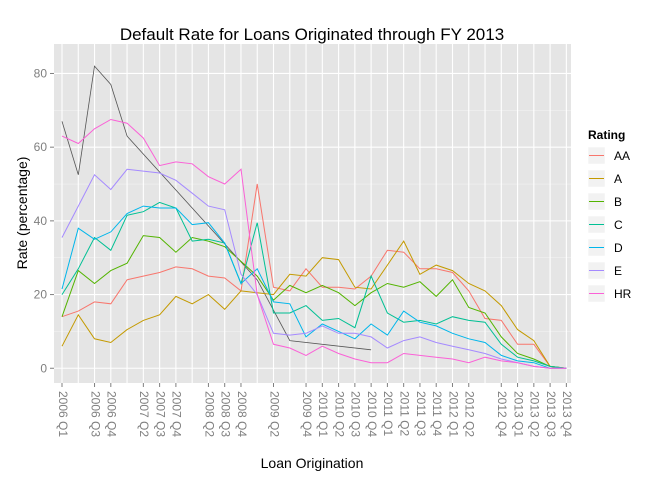  What do you see at coordinates (470, 414) in the screenshot?
I see `x-tick-label: 2012 Q2` at bounding box center [470, 414].